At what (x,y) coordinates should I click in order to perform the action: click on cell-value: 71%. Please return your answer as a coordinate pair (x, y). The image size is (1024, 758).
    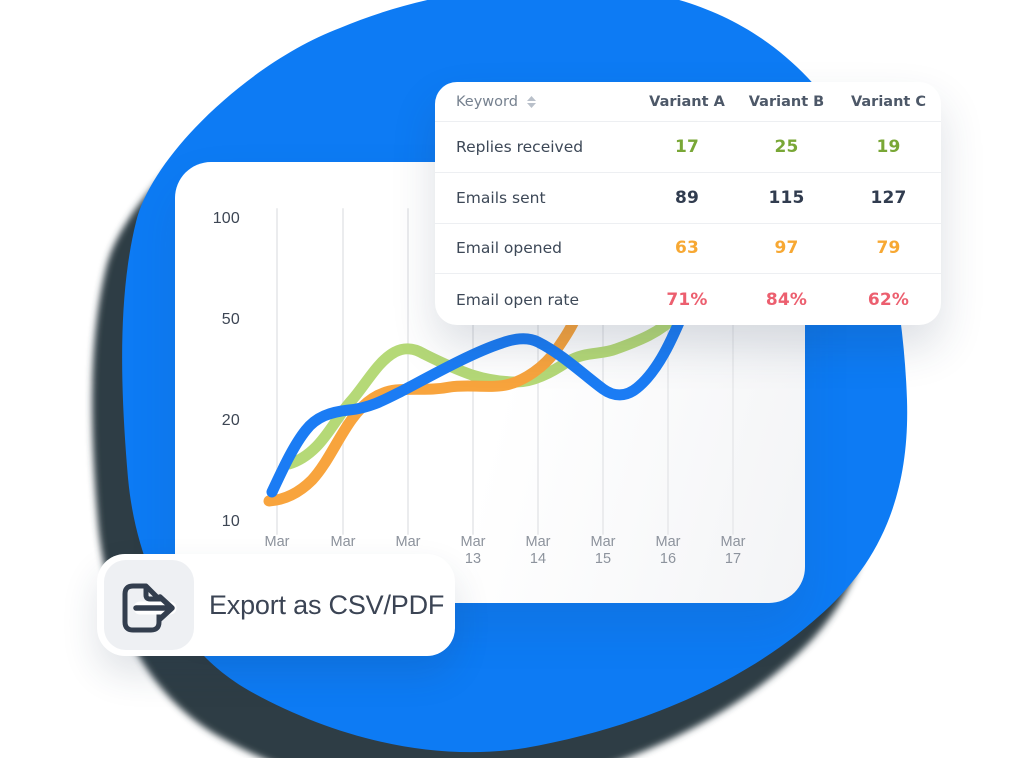
    Looking at the image, I should click on (687, 299).